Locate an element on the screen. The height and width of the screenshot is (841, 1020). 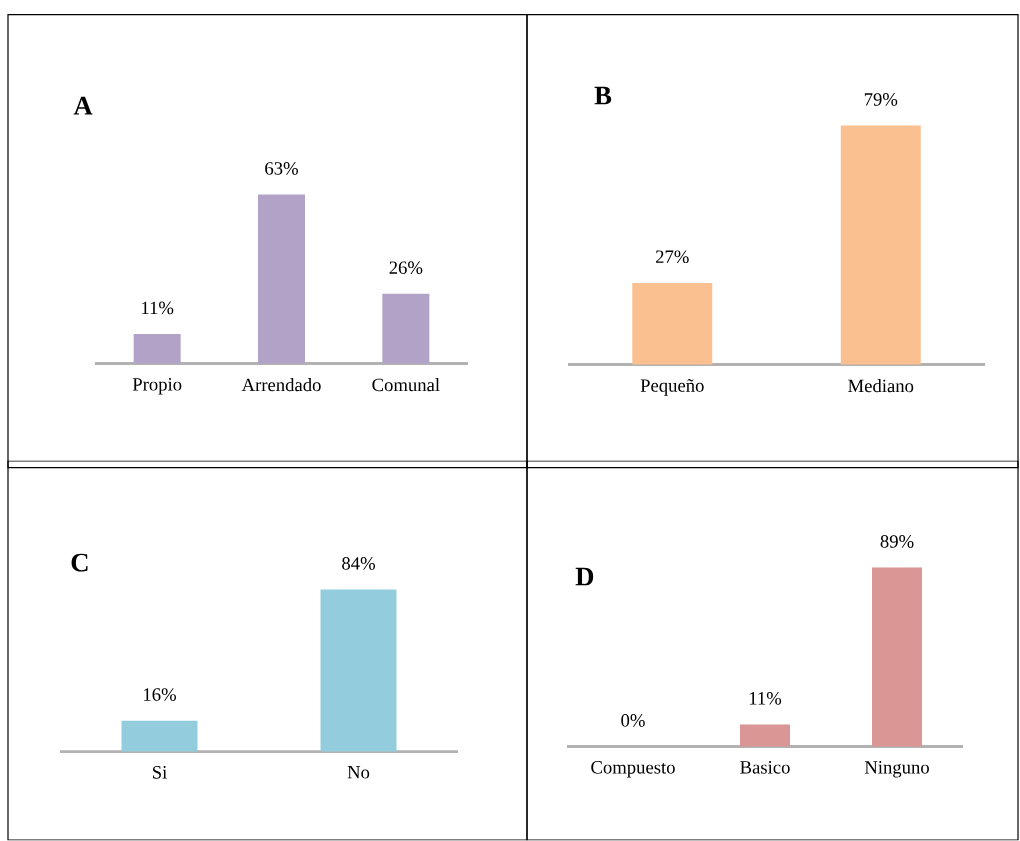
chart-title: D is located at coordinates (584, 577).